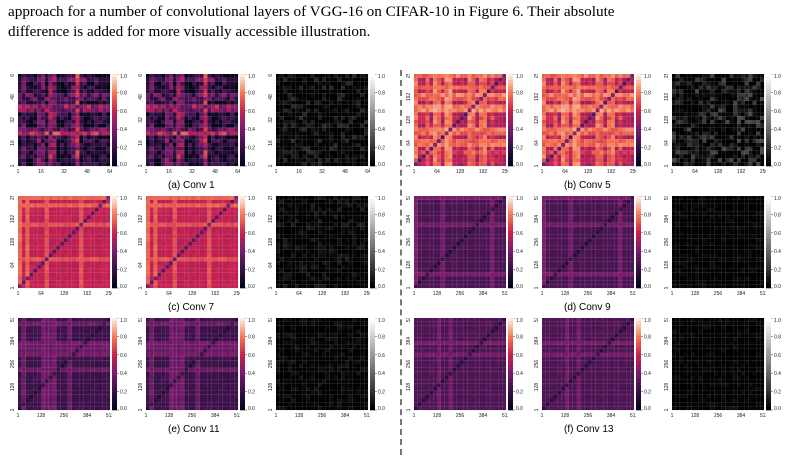  Describe the element at coordinates (41, 172) in the screenshot. I see `x-tick-label: 16` at that location.